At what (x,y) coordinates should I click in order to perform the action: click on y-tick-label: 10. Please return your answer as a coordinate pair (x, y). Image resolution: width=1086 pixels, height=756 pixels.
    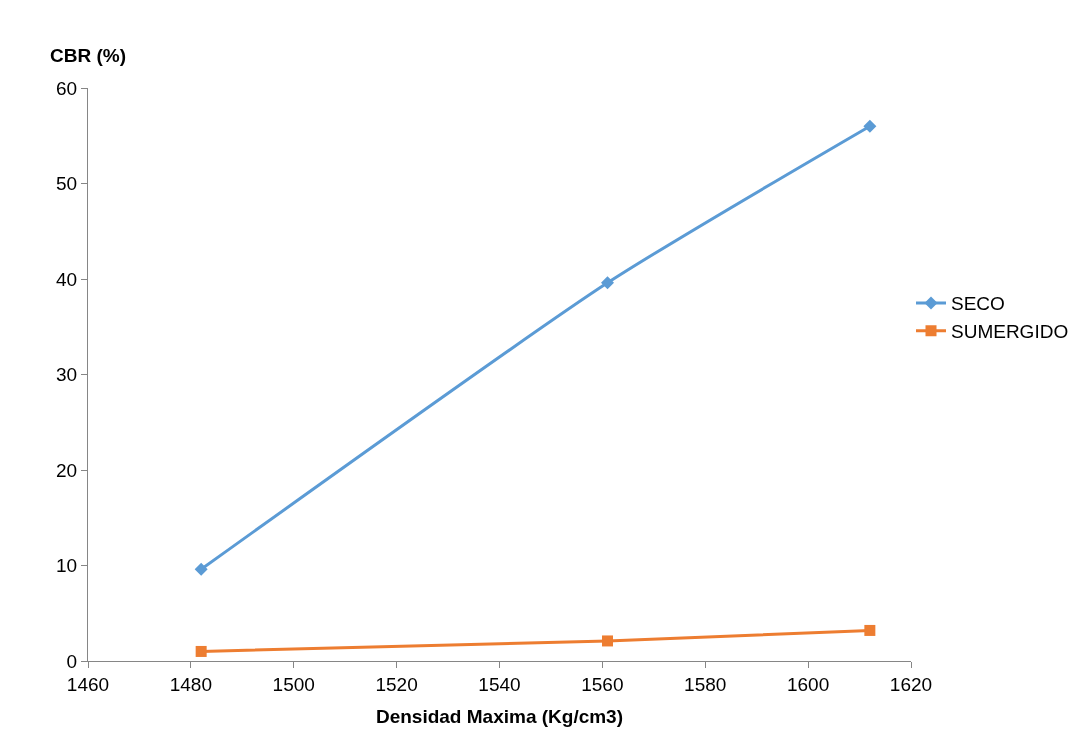
    Looking at the image, I should click on (67, 566).